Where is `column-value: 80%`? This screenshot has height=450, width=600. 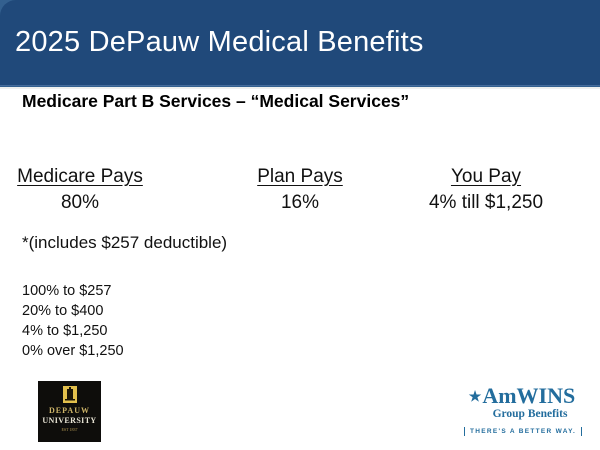 column-value: 80% is located at coordinates (80, 202).